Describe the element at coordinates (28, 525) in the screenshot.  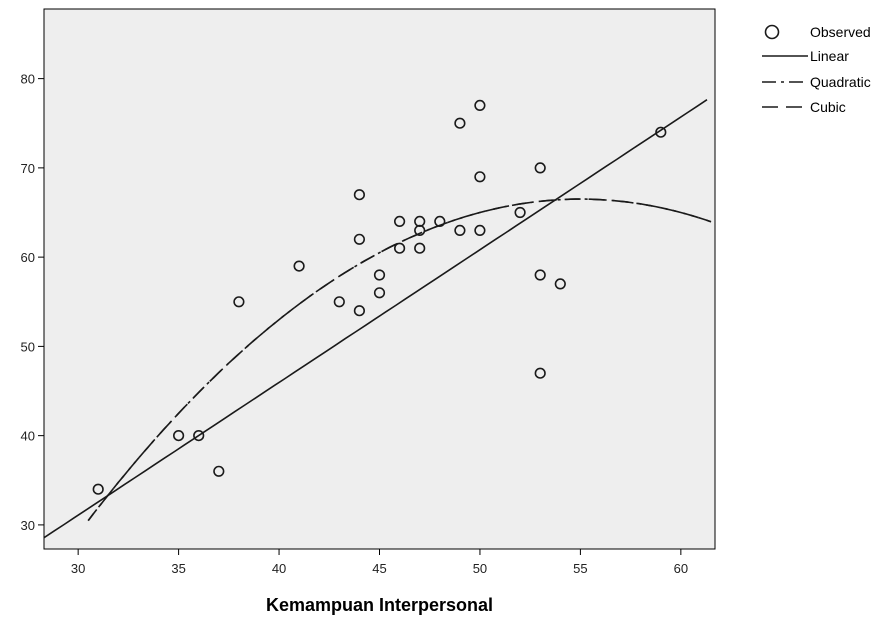
I see `y-tick-label: 30` at that location.